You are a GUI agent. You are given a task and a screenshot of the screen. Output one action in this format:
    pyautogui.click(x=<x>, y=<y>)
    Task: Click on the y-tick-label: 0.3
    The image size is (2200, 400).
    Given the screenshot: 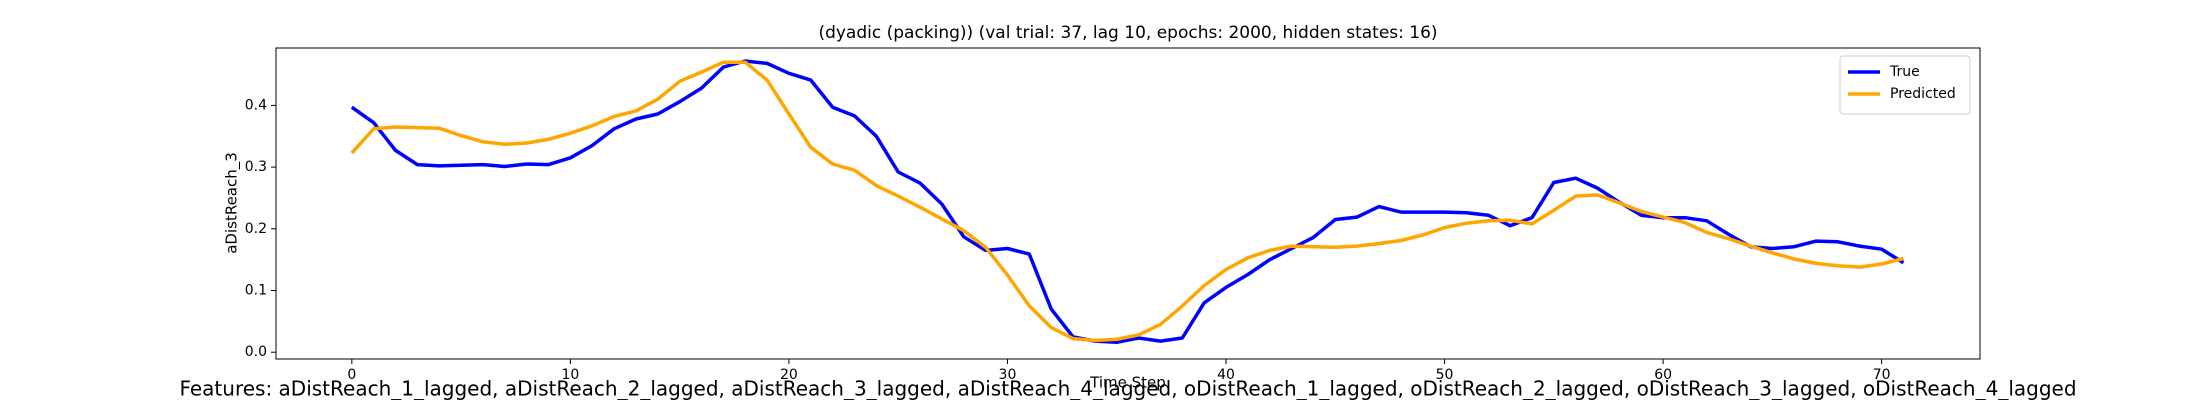 What is the action you would take?
    pyautogui.click(x=256, y=167)
    